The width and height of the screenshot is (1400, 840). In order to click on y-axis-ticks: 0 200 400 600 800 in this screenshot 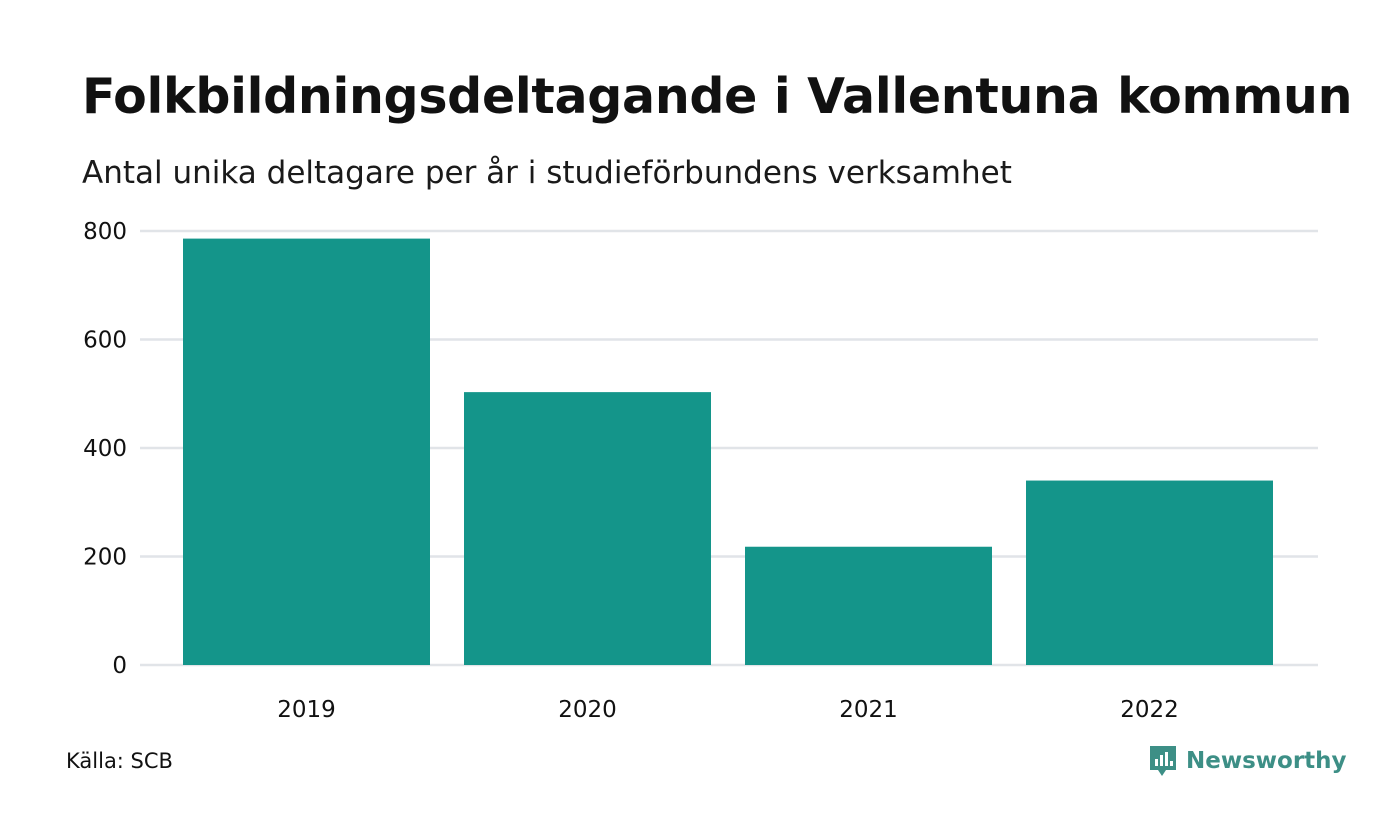, I will do `click(105, 449)`.